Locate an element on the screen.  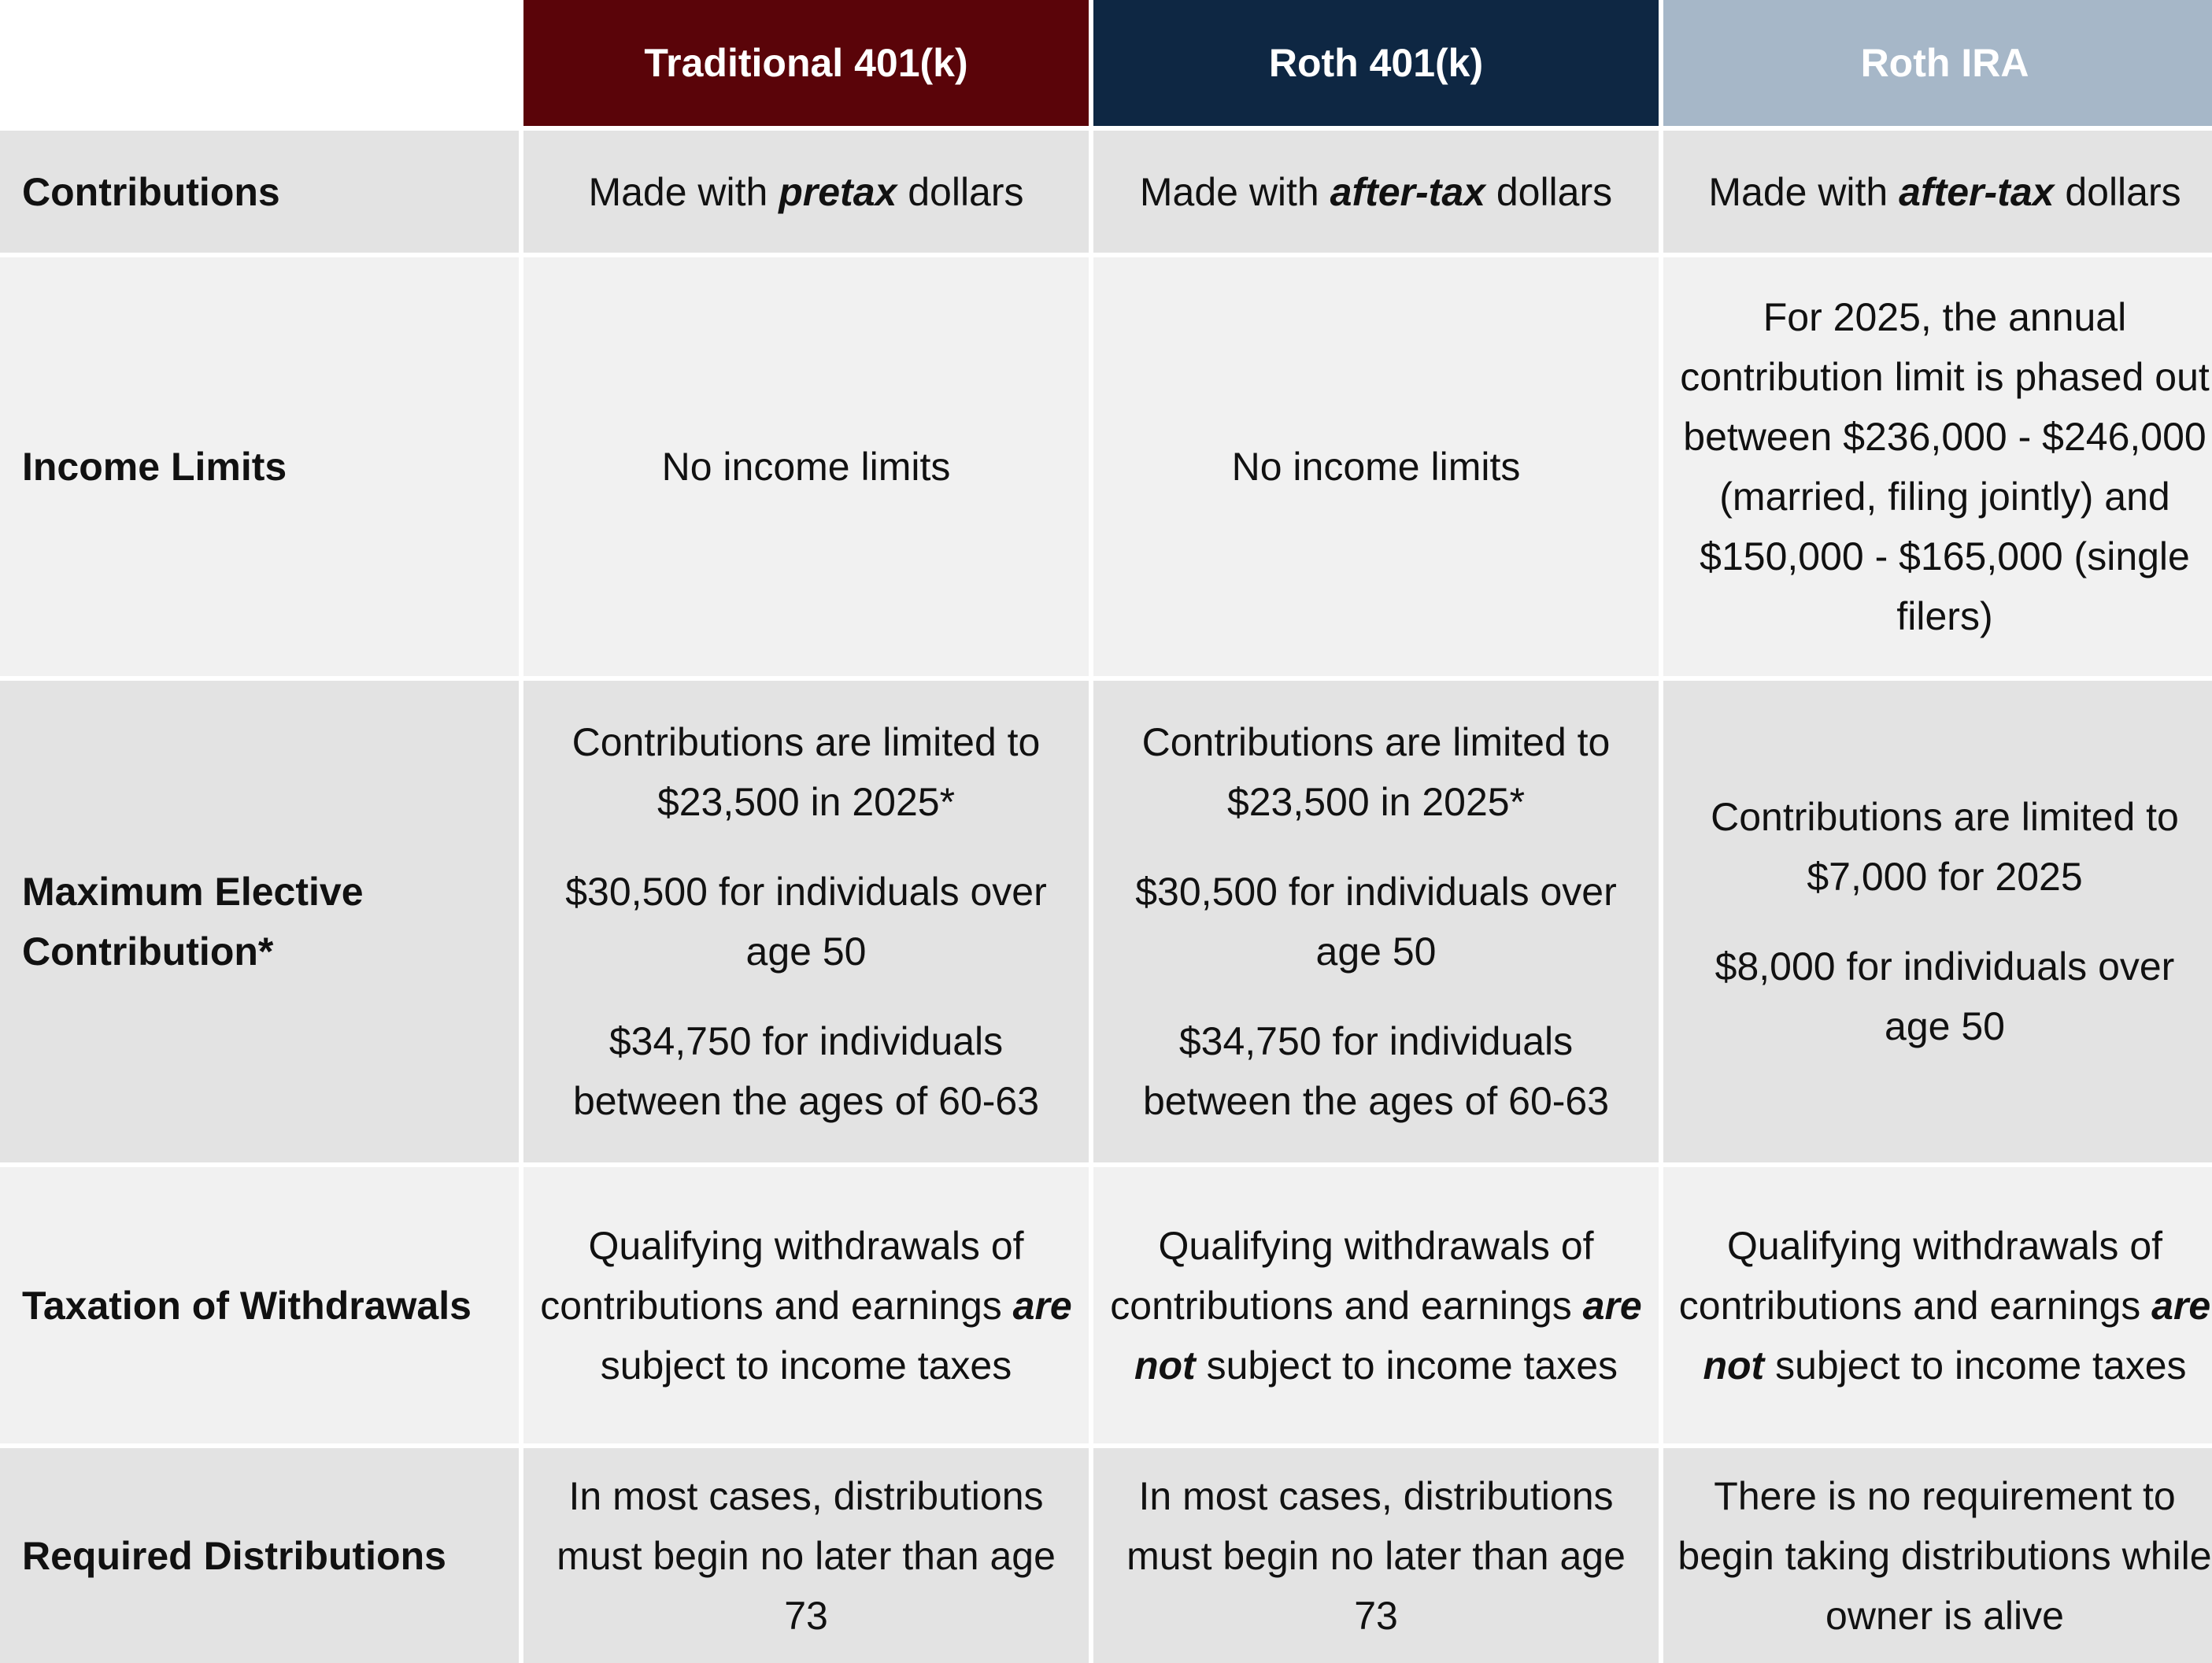
cell-text: Made with pretax dollars is located at coordinates (806, 191).